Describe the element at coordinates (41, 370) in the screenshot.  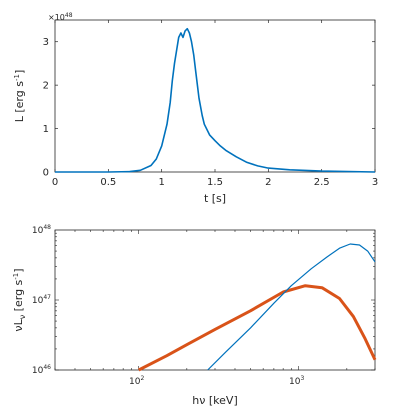
I see `bottom-y-tick-label: 1046` at that location.